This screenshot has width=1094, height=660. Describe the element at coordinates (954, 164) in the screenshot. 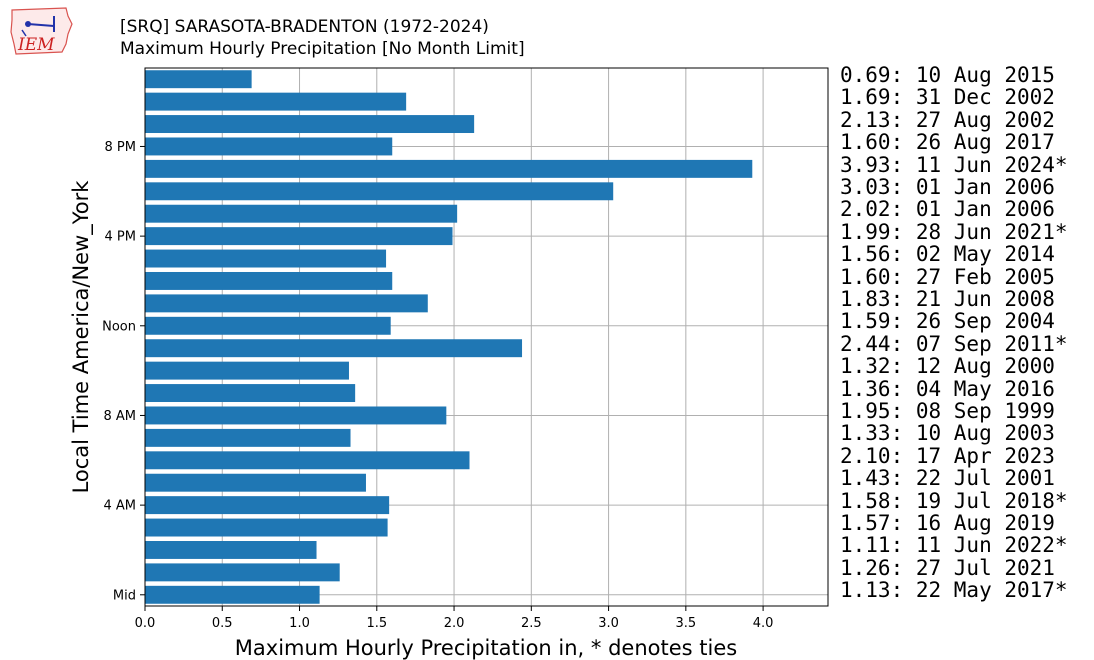

I see `value-label: 3.93: 11 Jun 2024*` at that location.